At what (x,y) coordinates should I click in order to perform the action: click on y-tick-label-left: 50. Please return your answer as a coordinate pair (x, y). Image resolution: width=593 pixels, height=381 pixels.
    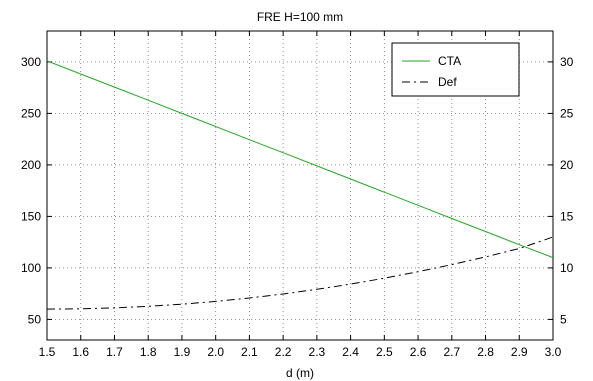
    Looking at the image, I should click on (35, 319).